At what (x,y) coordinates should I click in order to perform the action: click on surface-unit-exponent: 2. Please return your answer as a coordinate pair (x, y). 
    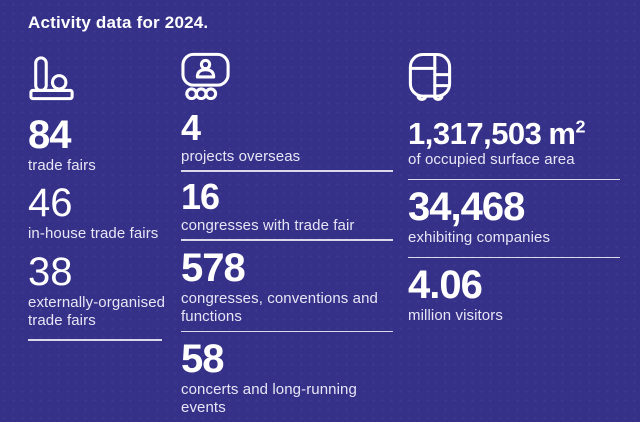
    Looking at the image, I should click on (580, 126).